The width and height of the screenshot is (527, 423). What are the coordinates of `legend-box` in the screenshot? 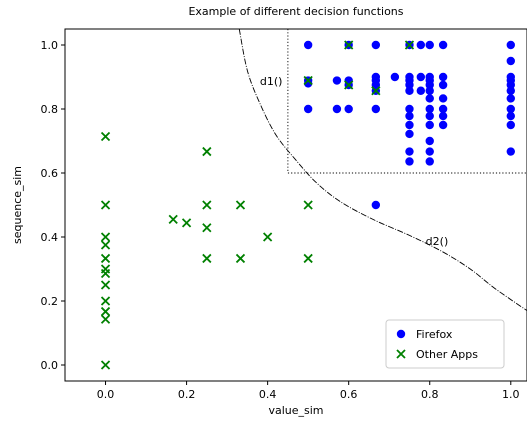 It's located at (445, 344).